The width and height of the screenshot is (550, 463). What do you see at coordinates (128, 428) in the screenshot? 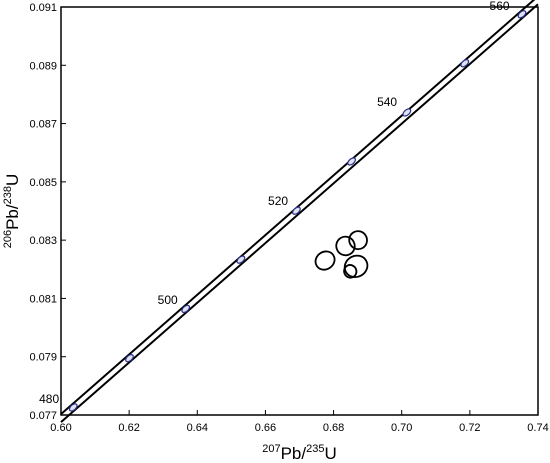
I see `x-tick-label: 0.62` at bounding box center [128, 428].